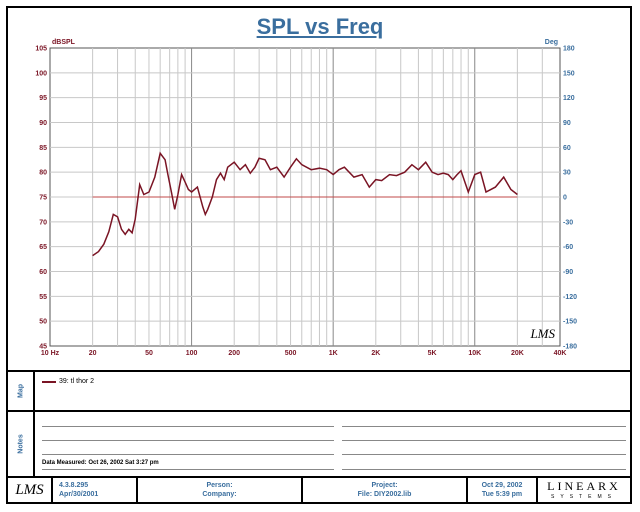 The image size is (640, 512). What do you see at coordinates (569, 98) in the screenshot?
I see `y-tick-label-right: 120` at bounding box center [569, 98].